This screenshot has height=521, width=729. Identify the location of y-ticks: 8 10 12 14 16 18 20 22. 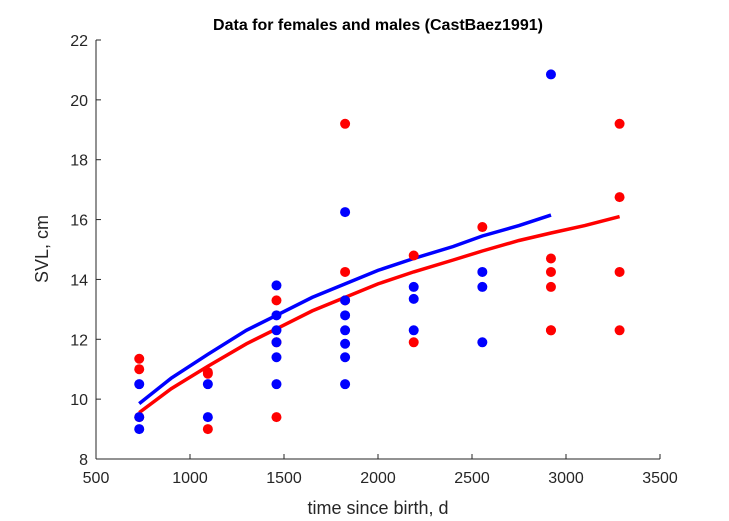
(85, 251).